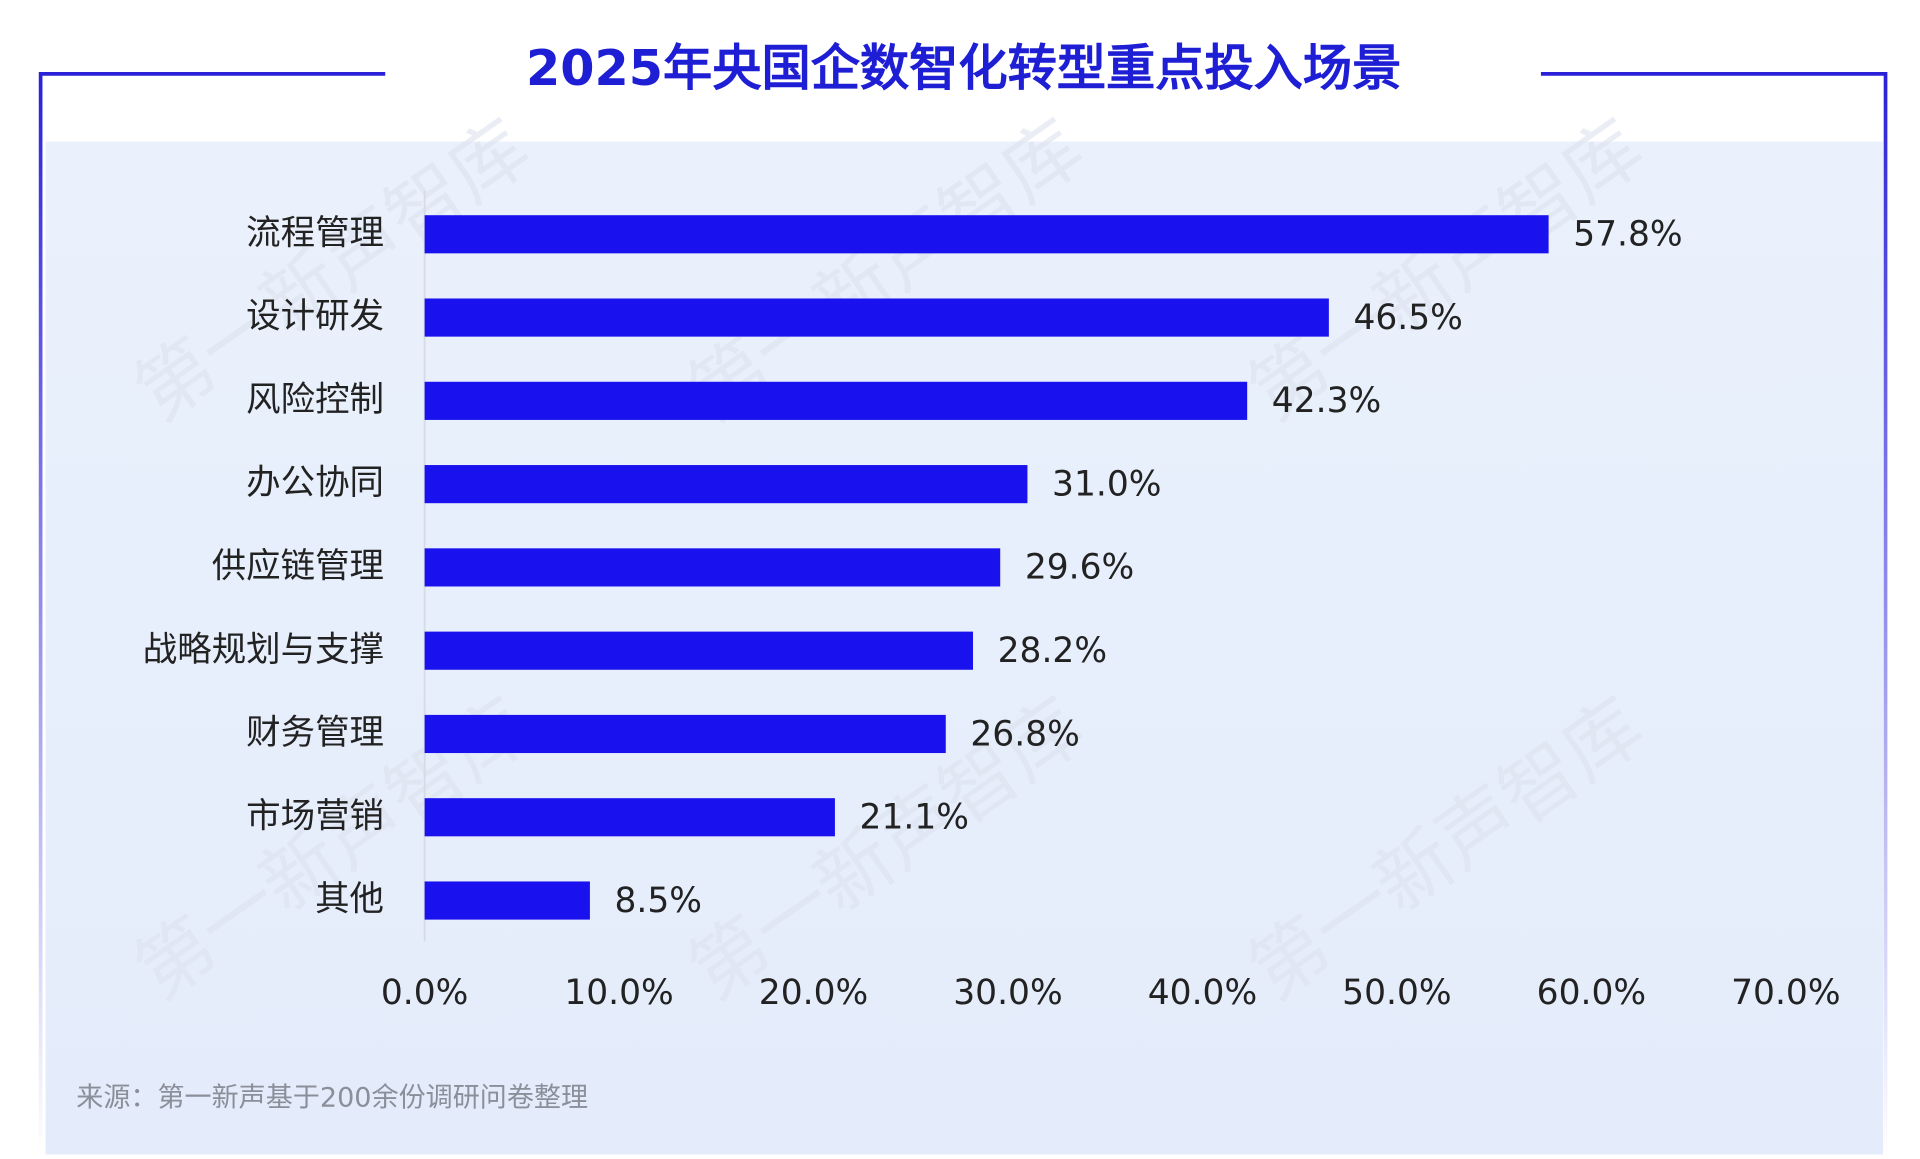 Image resolution: width=1920 pixels, height=1159 pixels. What do you see at coordinates (315, 733) in the screenshot?
I see `y-tick-label: 财务管理` at bounding box center [315, 733].